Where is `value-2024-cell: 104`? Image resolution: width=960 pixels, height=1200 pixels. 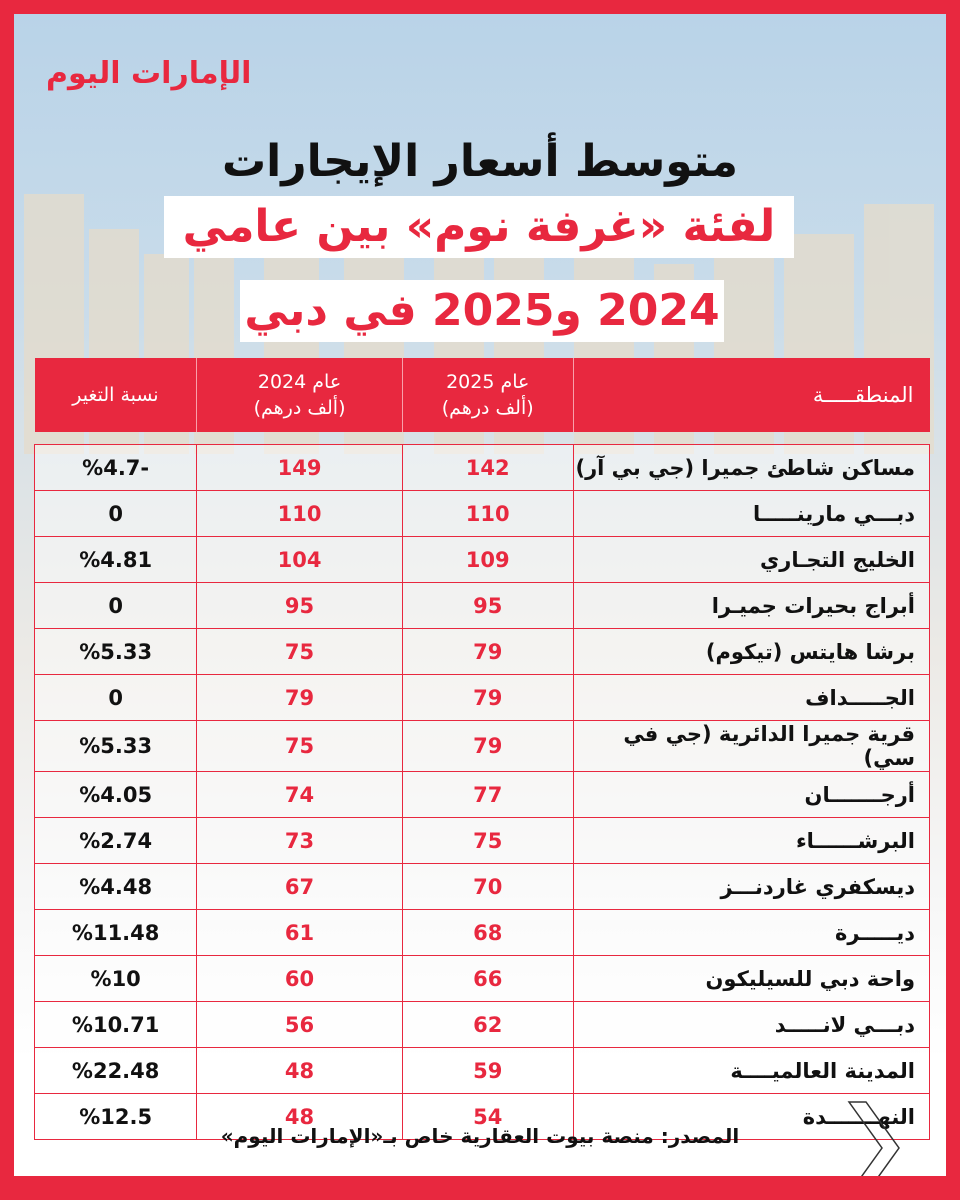 value-2024-cell: 104 is located at coordinates (299, 559).